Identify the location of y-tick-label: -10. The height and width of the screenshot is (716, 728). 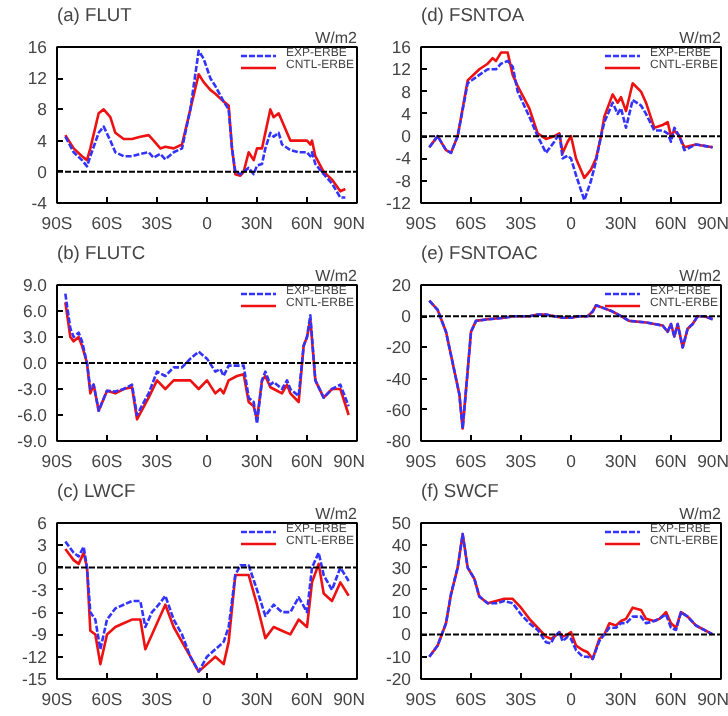
(398, 656).